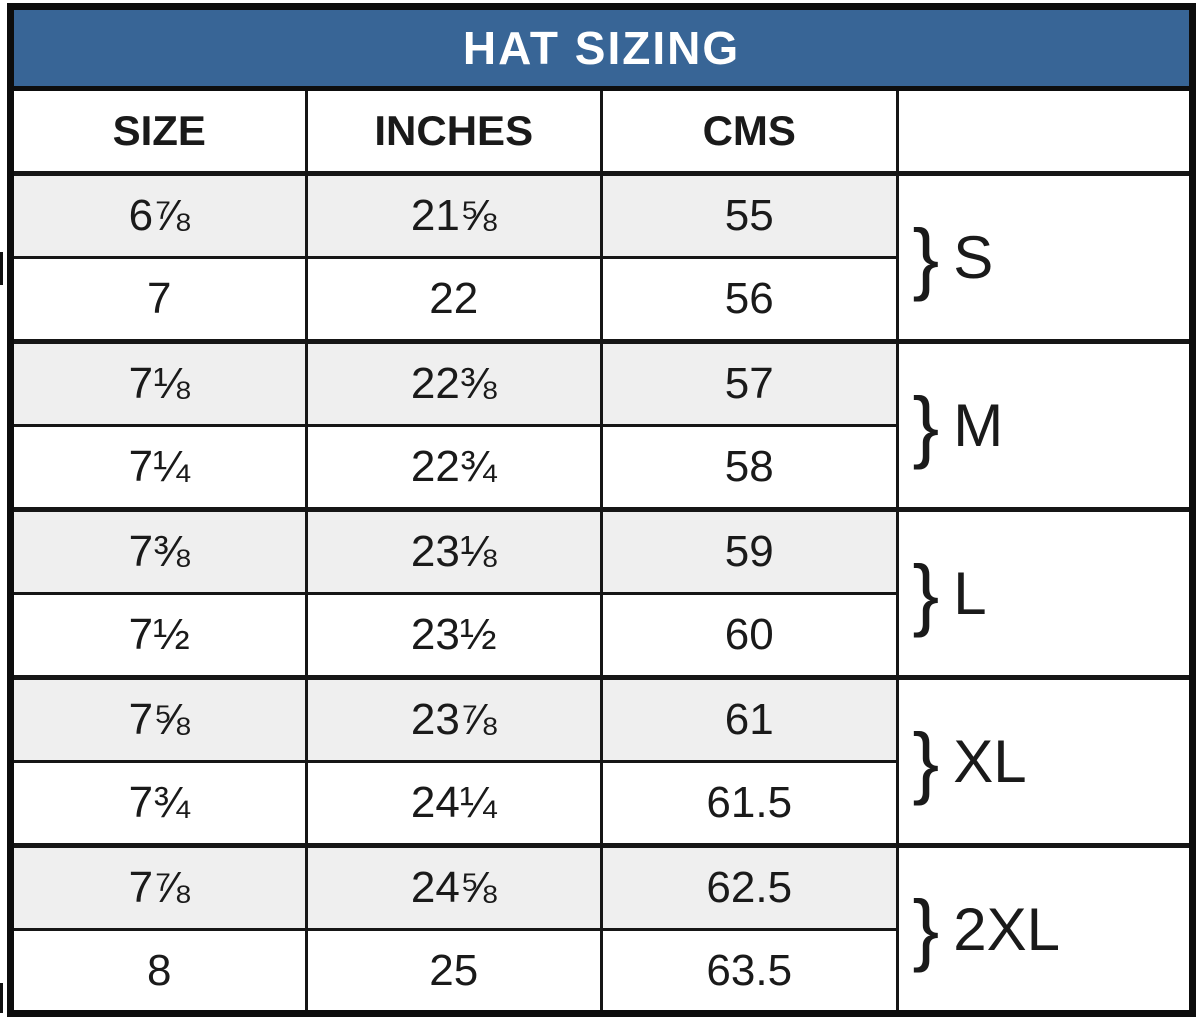 The image size is (1200, 1023). Describe the element at coordinates (158, 551) in the screenshot. I see `size-cell: 7⅜` at that location.